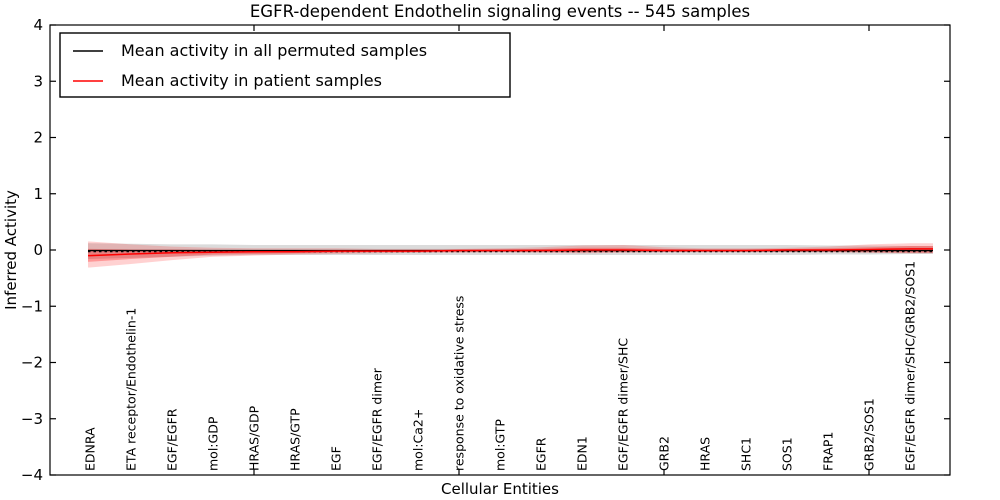  What do you see at coordinates (32, 363) in the screenshot?
I see `y-tick-label: −2` at bounding box center [32, 363].